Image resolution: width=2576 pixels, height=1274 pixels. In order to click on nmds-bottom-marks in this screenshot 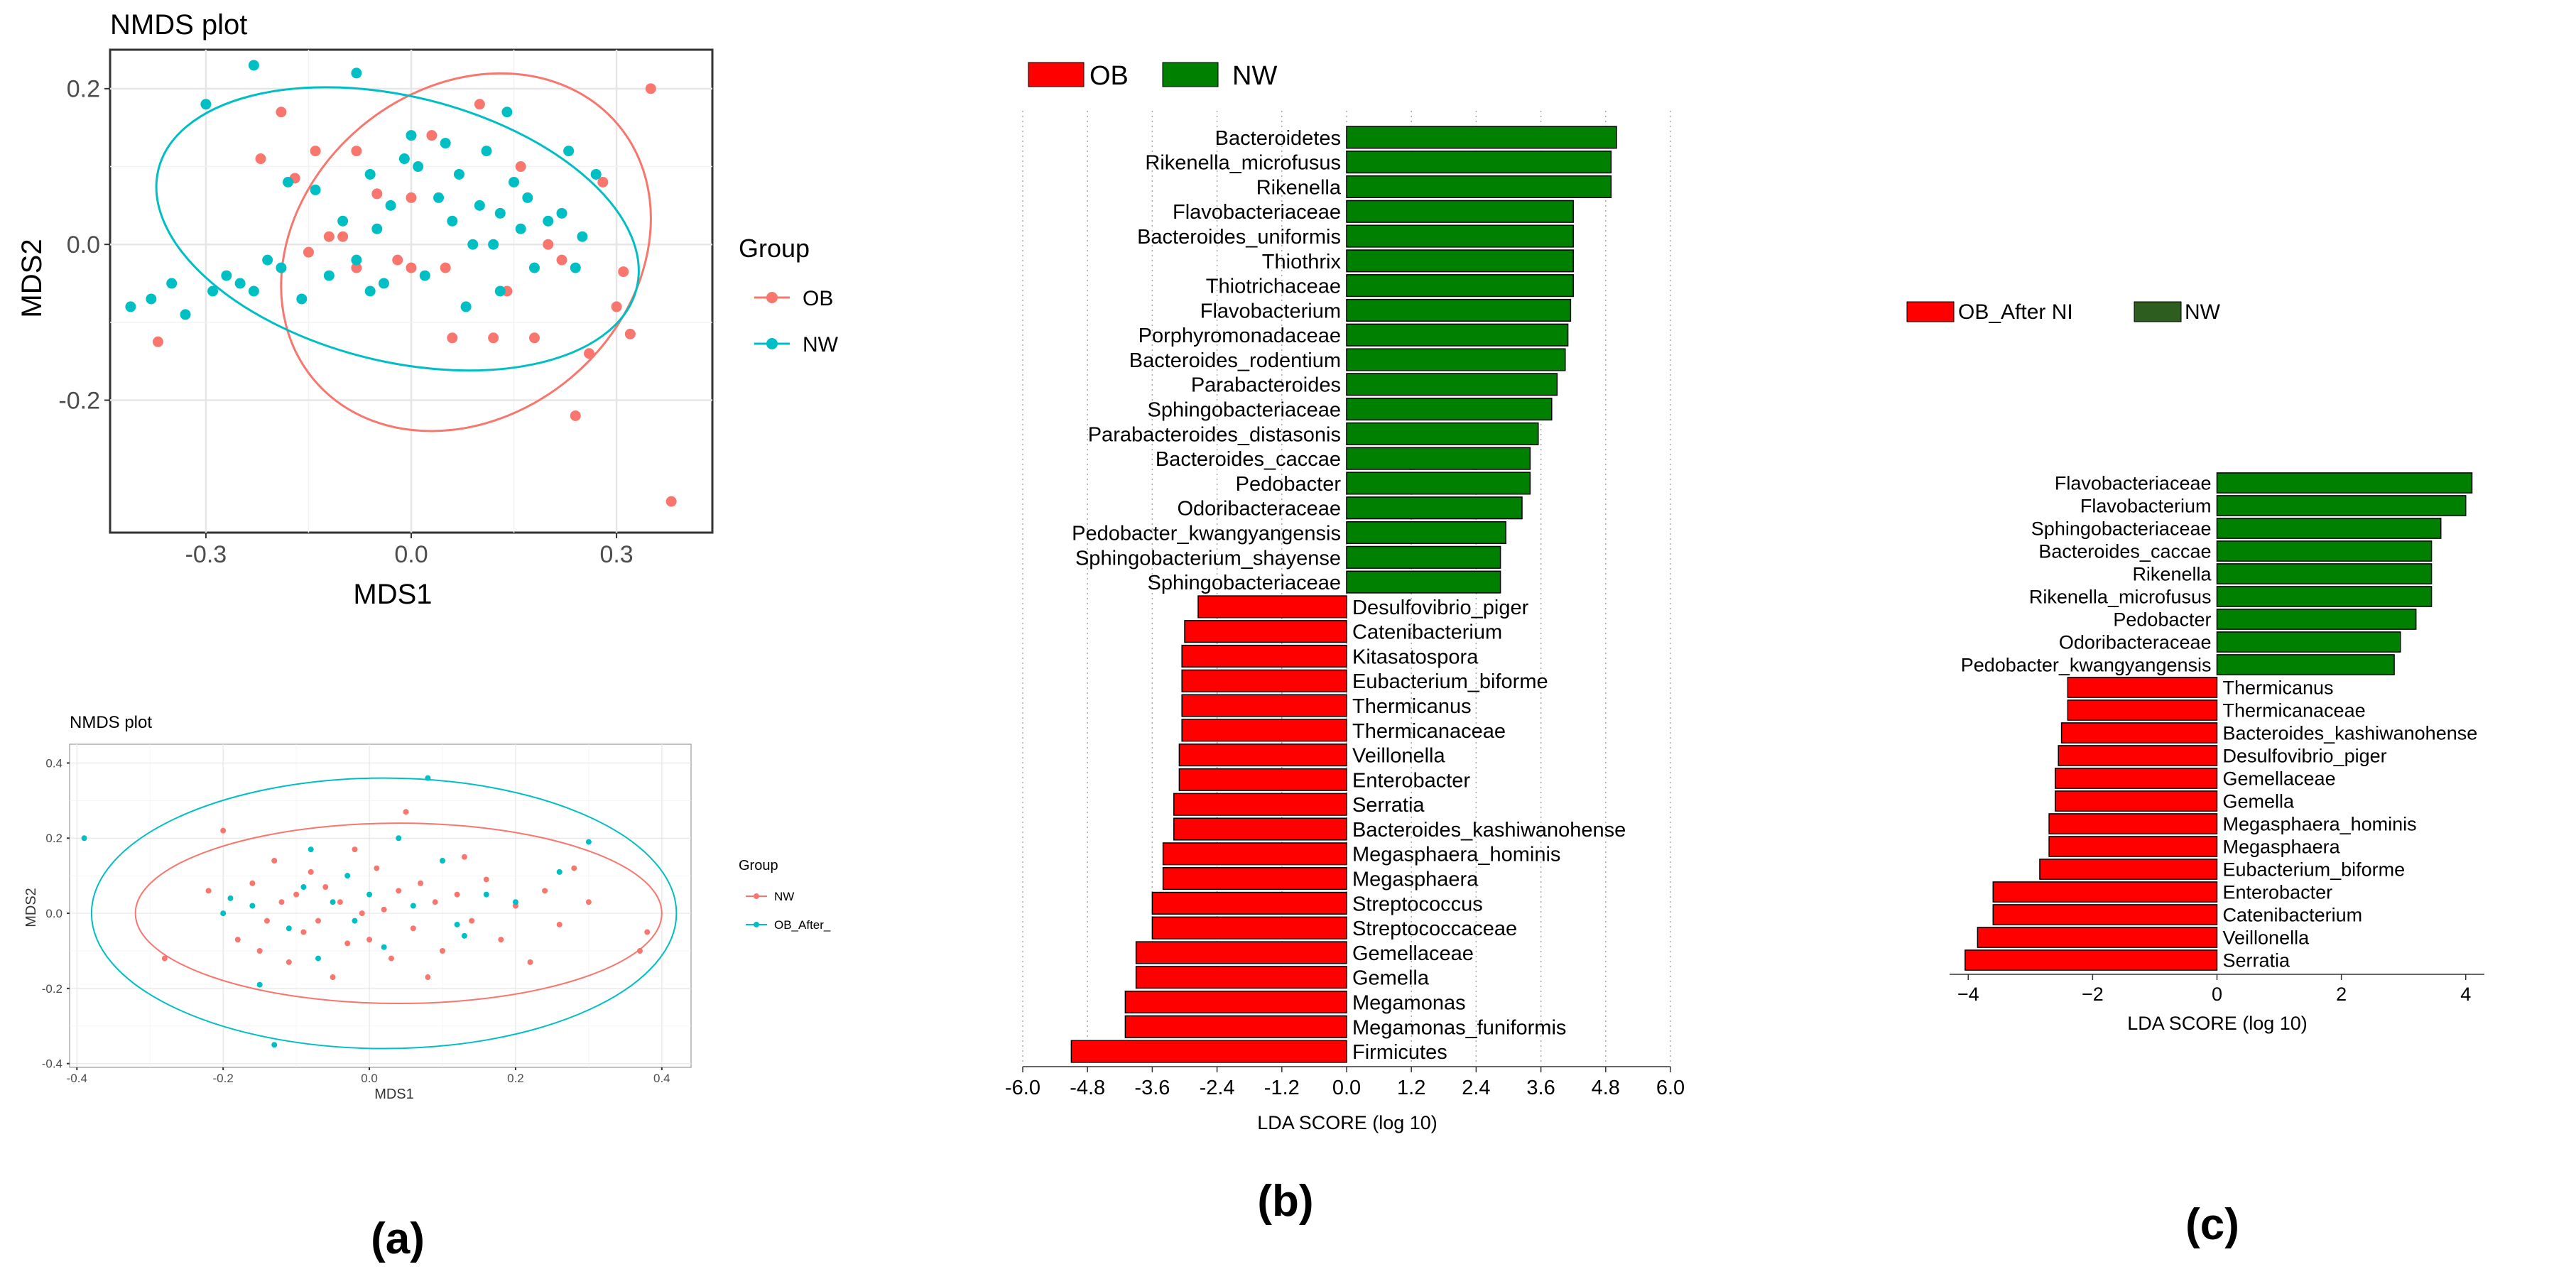, I will do `click(380, 912)`.